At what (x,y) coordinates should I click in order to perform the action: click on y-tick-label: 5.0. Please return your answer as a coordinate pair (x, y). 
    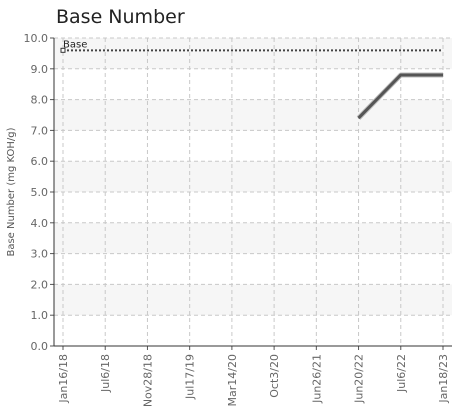
    Looking at the image, I should click on (40, 192).